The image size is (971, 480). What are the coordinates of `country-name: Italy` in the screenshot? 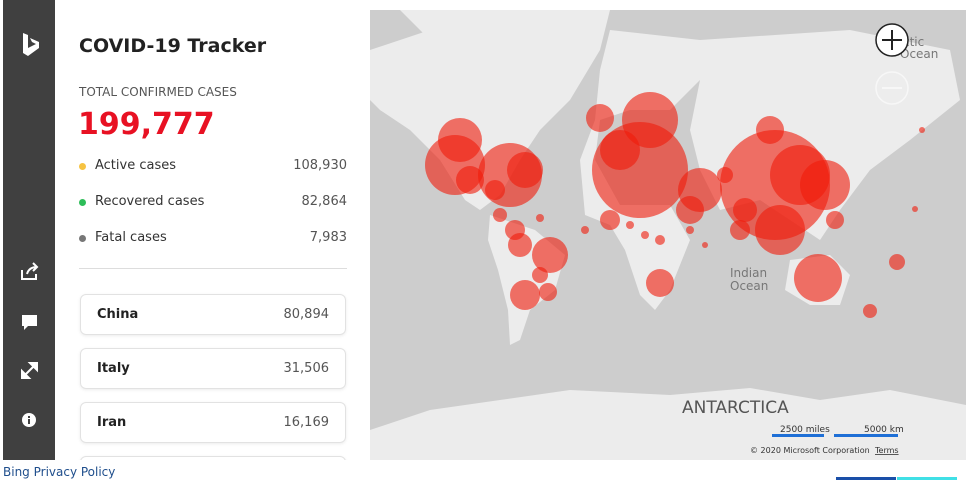 It's located at (113, 368).